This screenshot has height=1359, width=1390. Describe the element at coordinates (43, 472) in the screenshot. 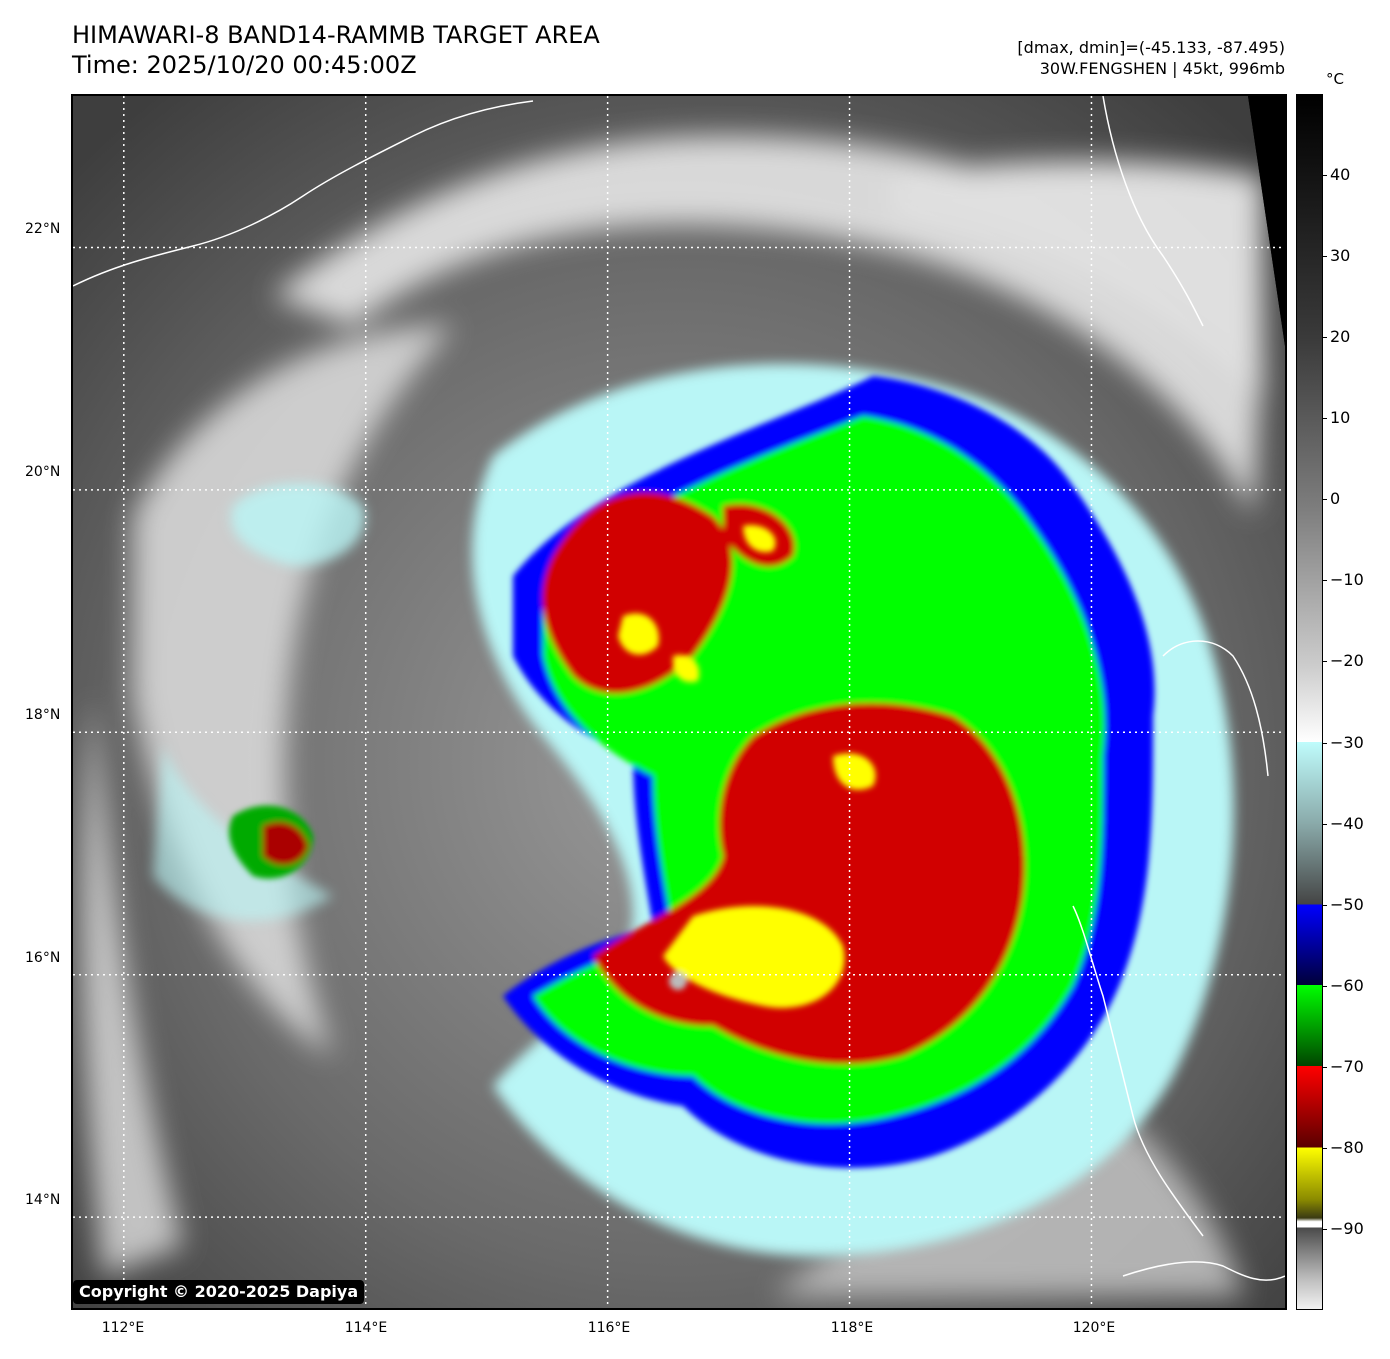

I see `lat-label-20: 20°N` at that location.